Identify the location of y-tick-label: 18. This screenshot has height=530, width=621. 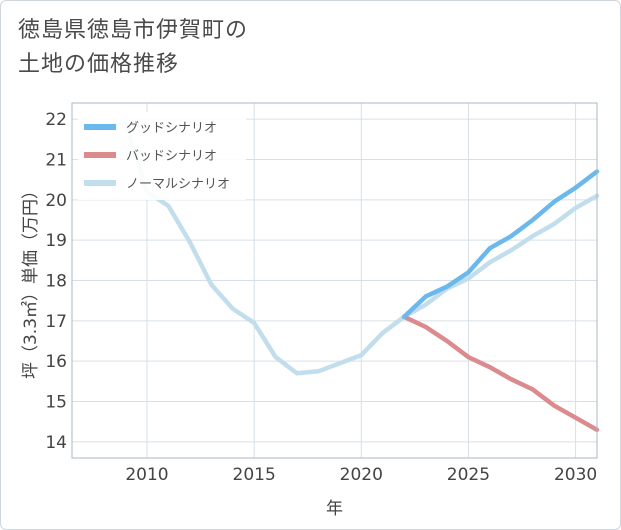
(56, 282).